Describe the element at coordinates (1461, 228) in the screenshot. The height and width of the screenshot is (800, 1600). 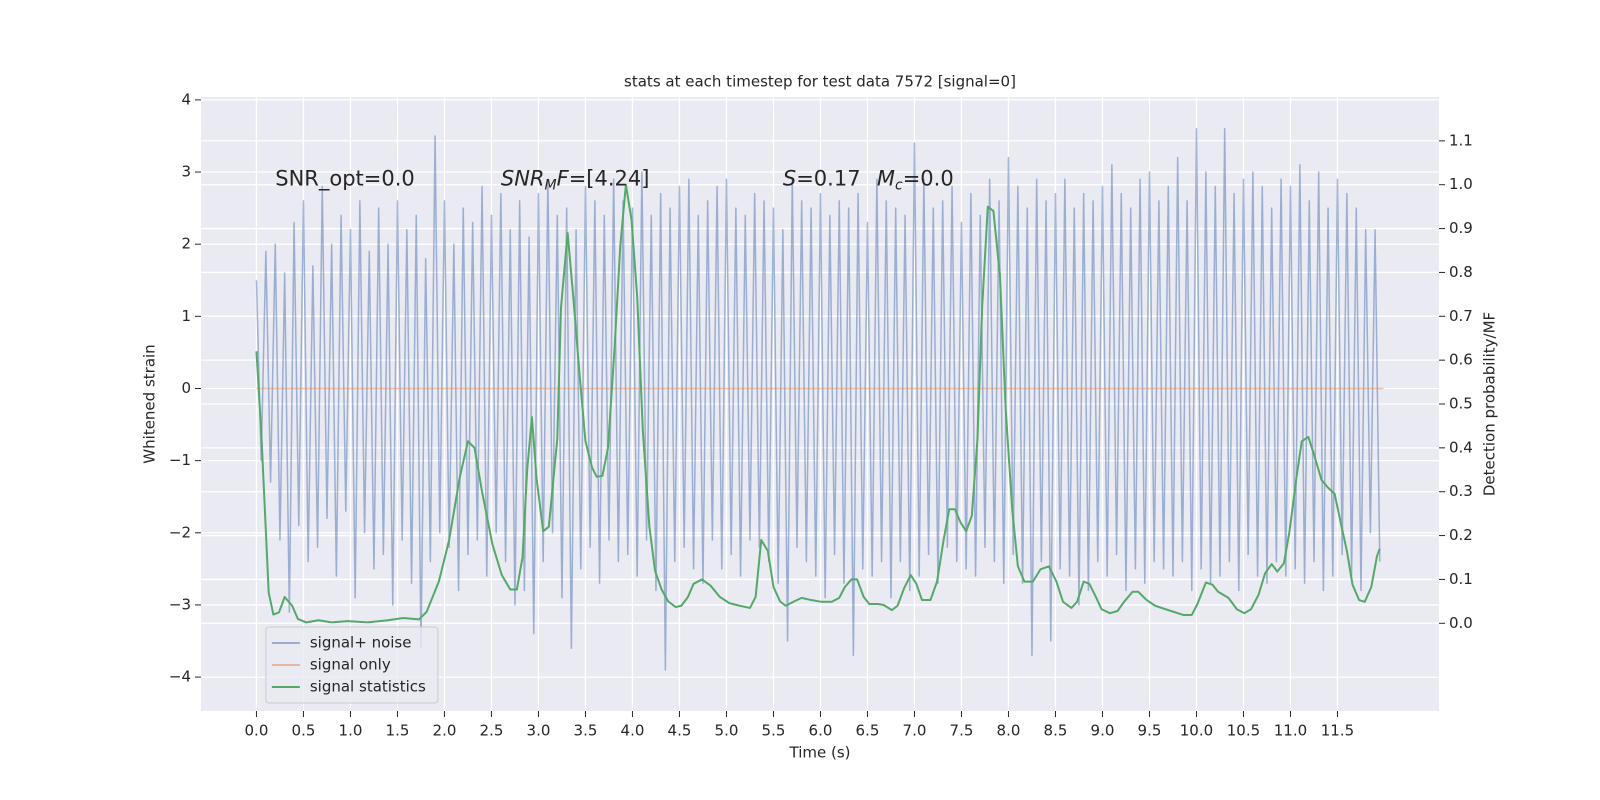
I see `y2-tick-label: 0.9` at that location.